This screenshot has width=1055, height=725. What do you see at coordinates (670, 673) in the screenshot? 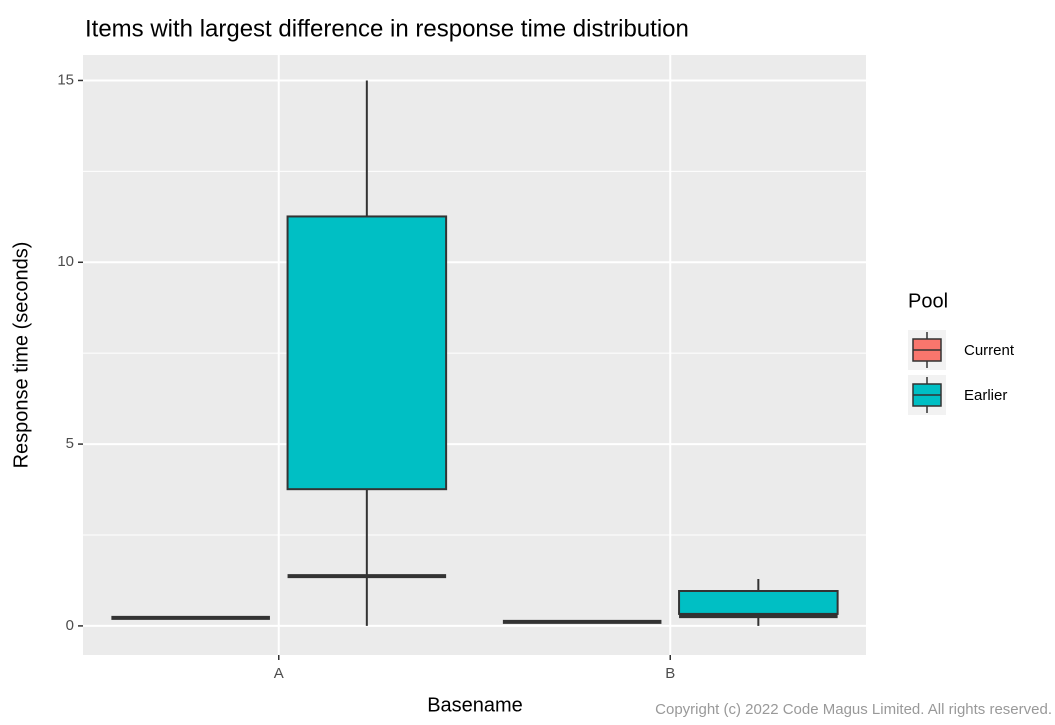
I see `x-tick-label: B` at bounding box center [670, 673].